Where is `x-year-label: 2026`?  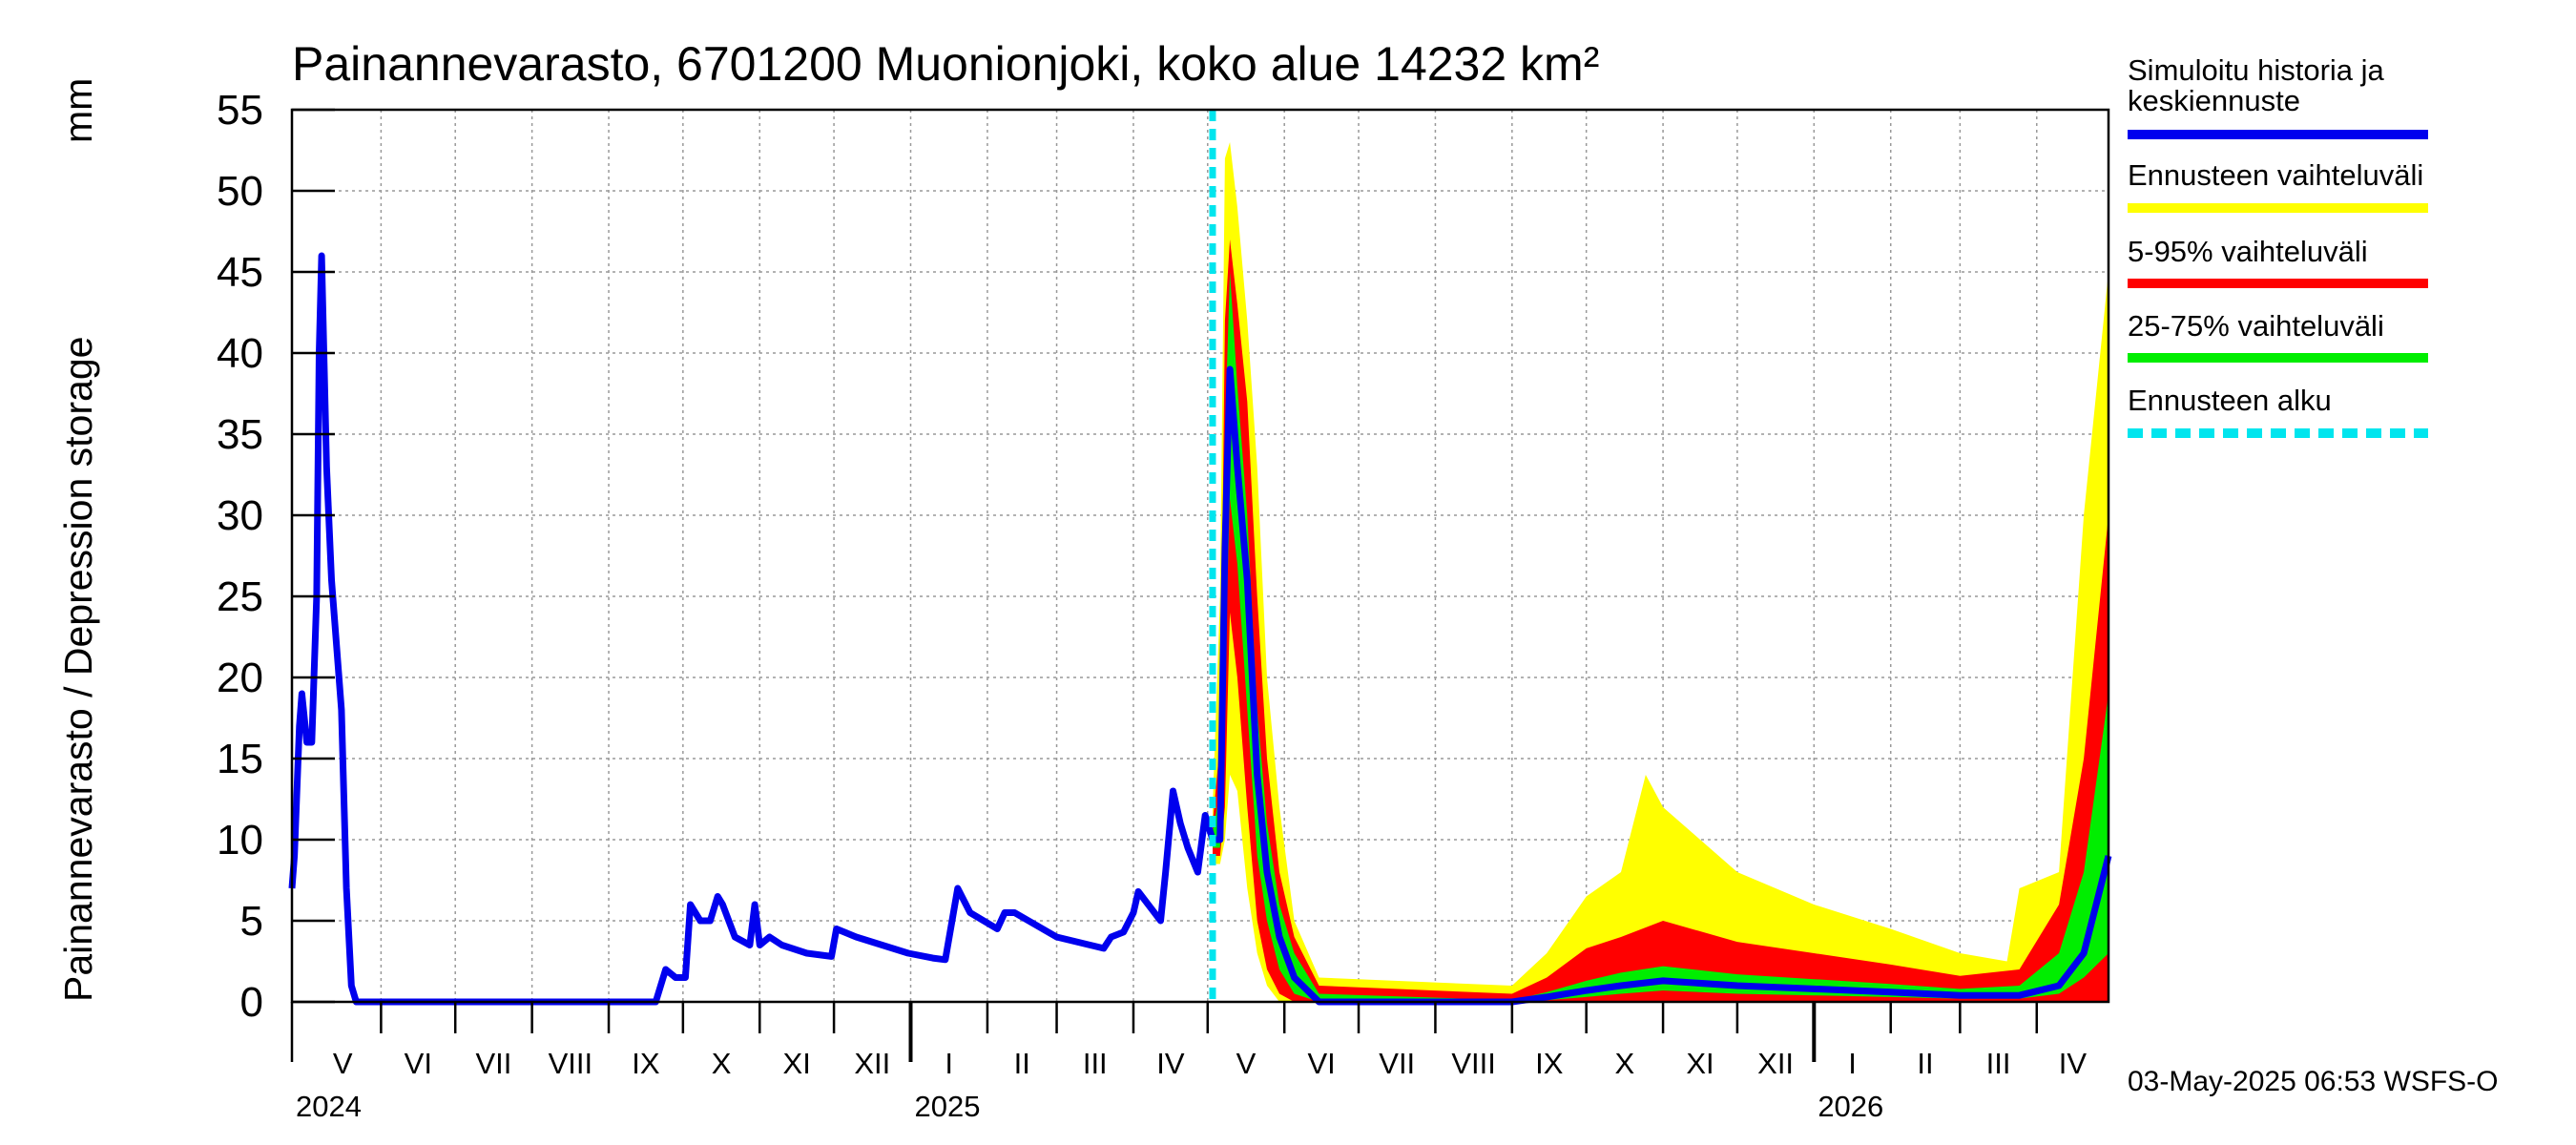 x-year-label: 2026 is located at coordinates (1850, 1107).